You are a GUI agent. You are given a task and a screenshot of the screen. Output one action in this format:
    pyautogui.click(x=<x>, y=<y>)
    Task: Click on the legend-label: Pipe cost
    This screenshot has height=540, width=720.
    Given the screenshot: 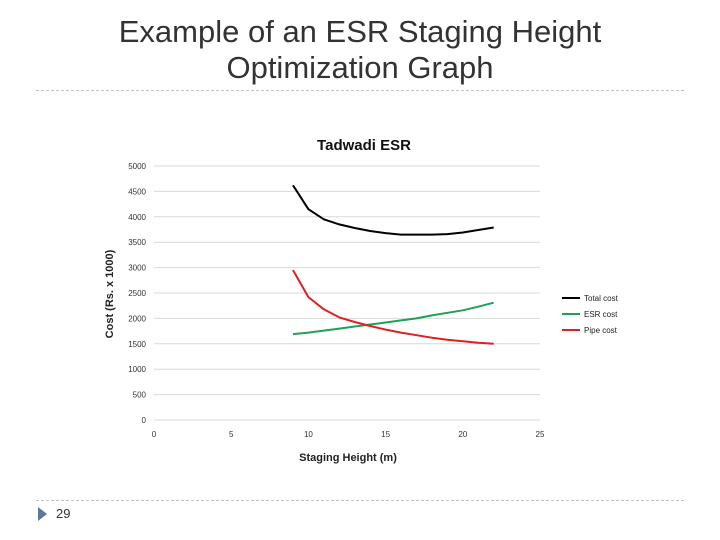 What is the action you would take?
    pyautogui.click(x=601, y=330)
    